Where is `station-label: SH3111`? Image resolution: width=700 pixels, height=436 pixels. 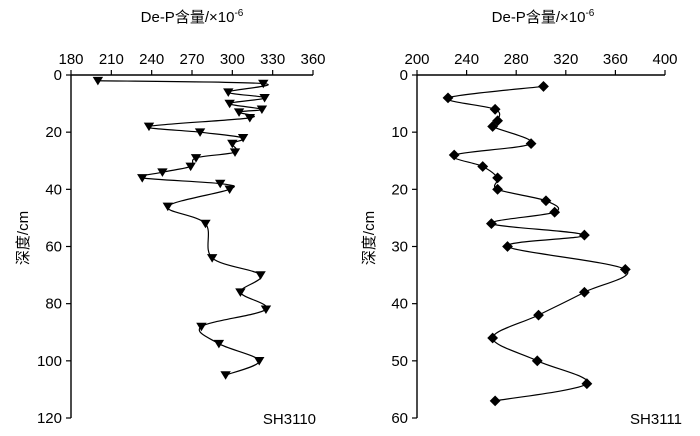 station-label: SH3111 is located at coordinates (656, 419).